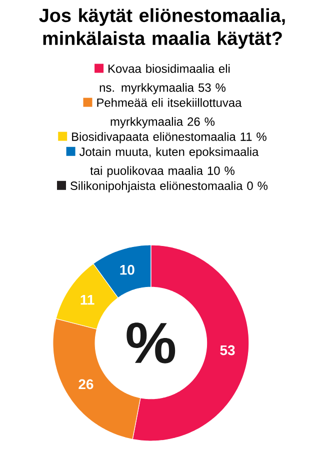 Image resolution: width=325 pixels, height=457 pixels. I want to click on legend-label: Biosidivapaata eliönestomaalia 11 %, so click(169, 138).